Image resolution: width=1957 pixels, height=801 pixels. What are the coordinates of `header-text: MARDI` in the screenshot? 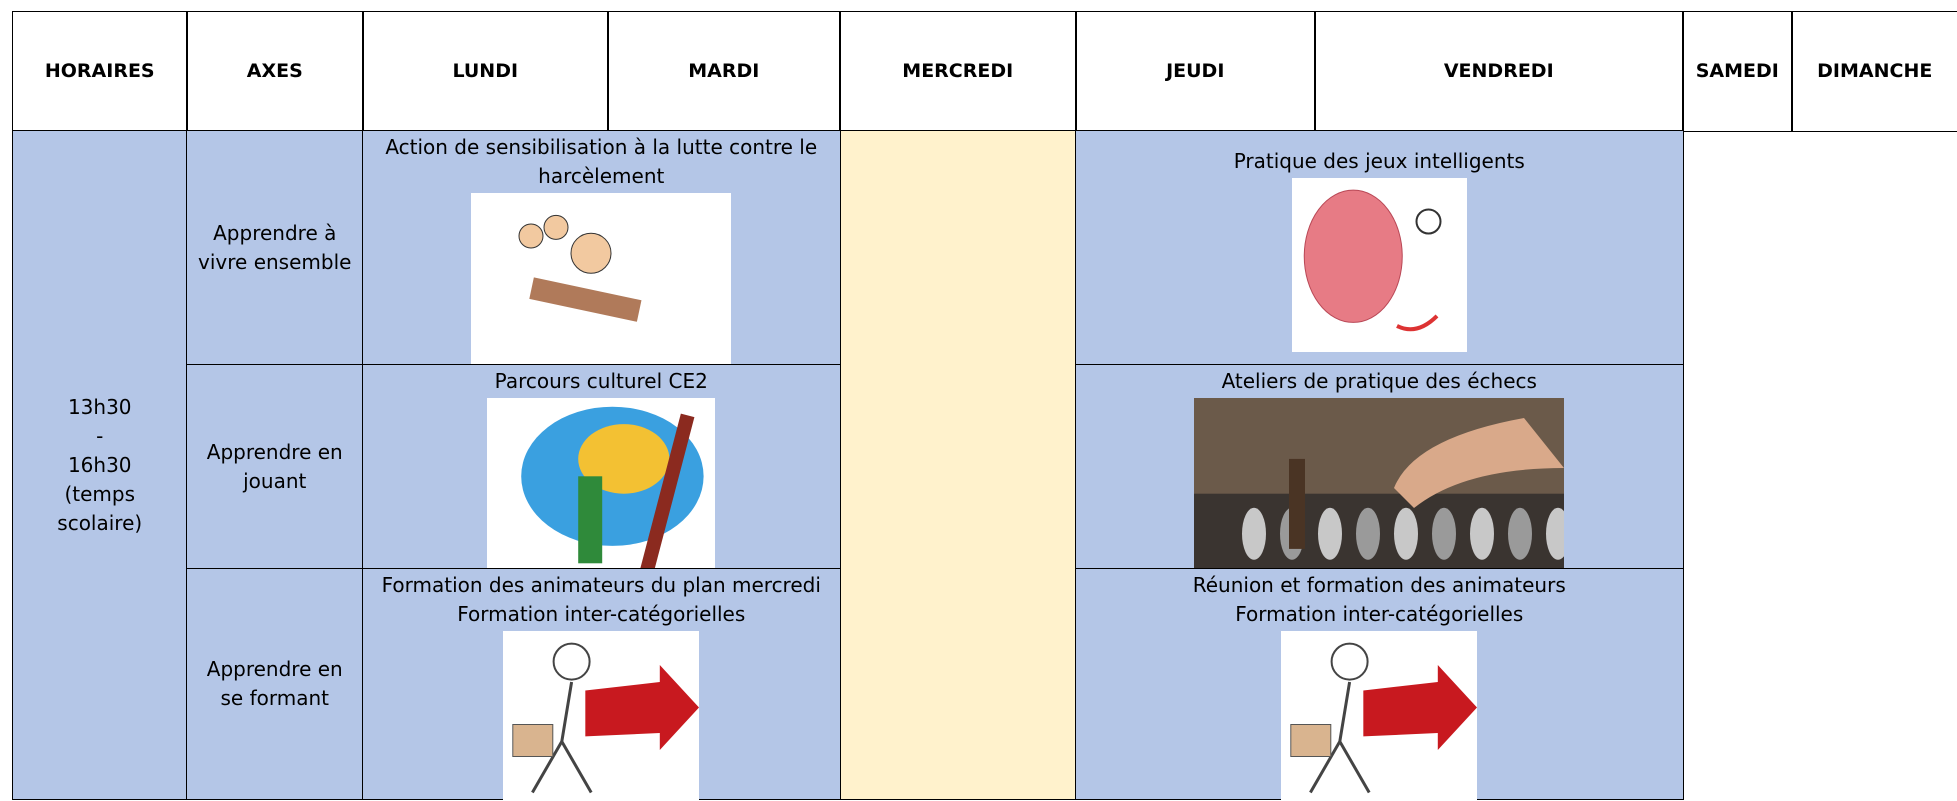 It's located at (724, 70).